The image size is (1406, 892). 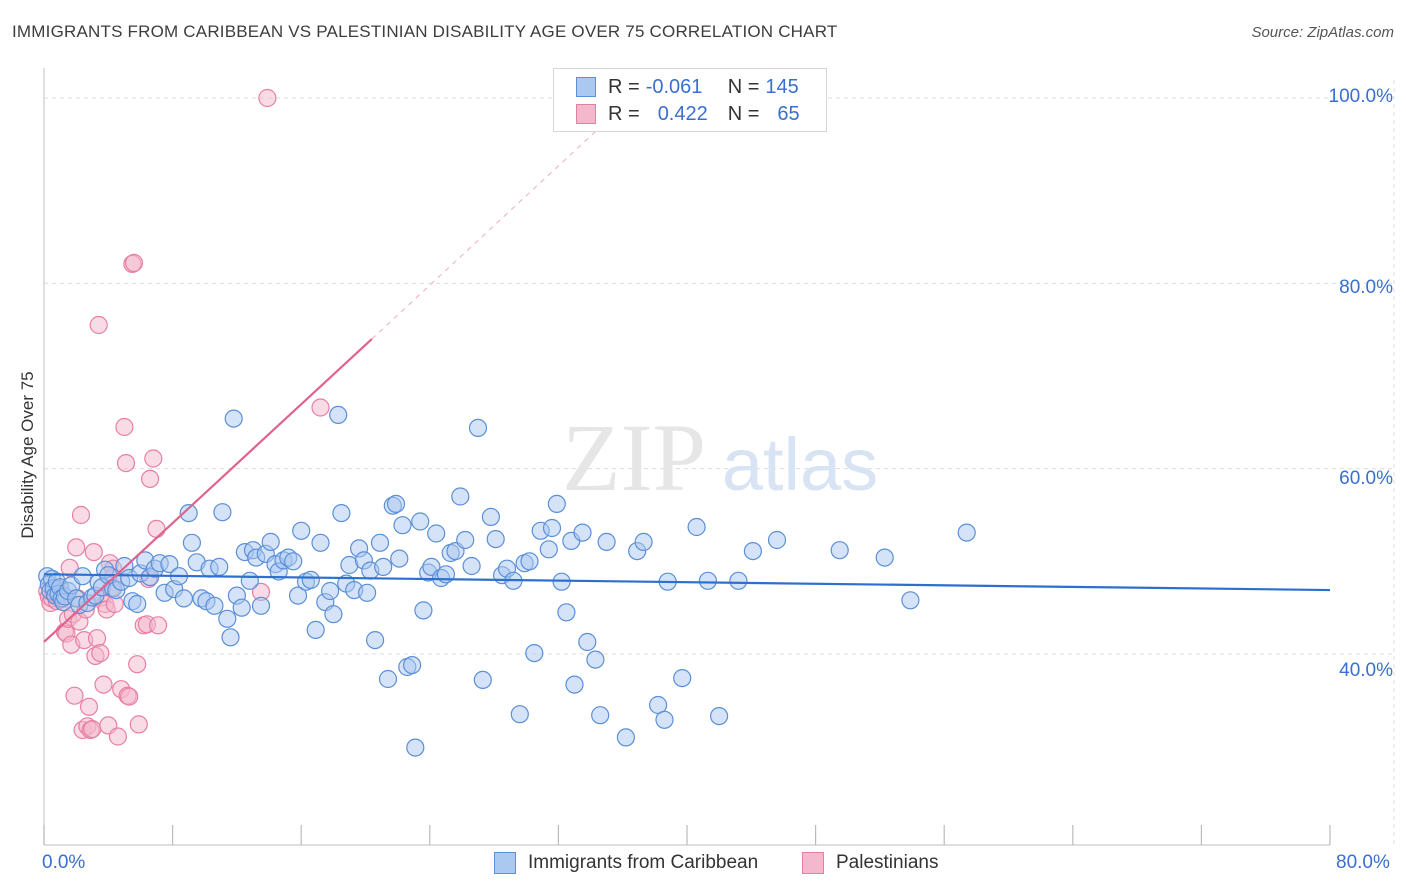 I want to click on legend-n-value: 145, so click(x=782, y=86).